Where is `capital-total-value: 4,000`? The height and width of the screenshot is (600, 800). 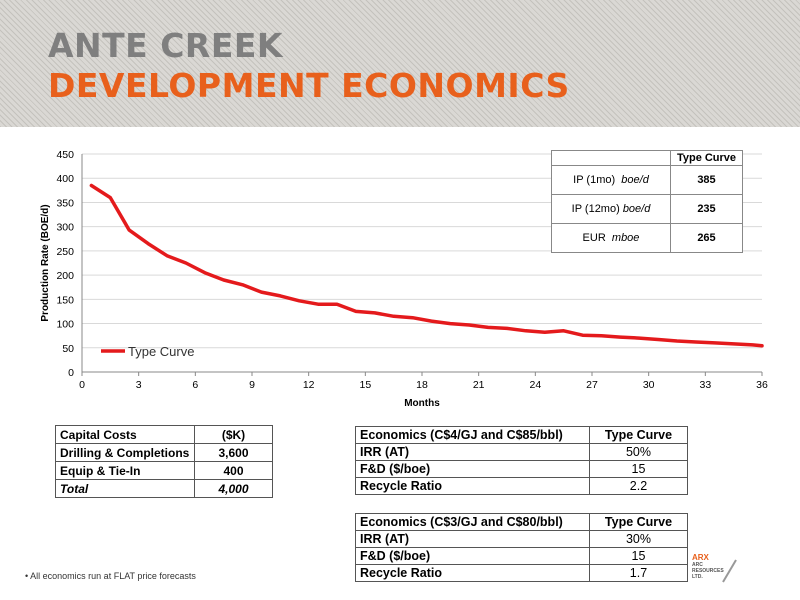 capital-total-value: 4,000 is located at coordinates (233, 488).